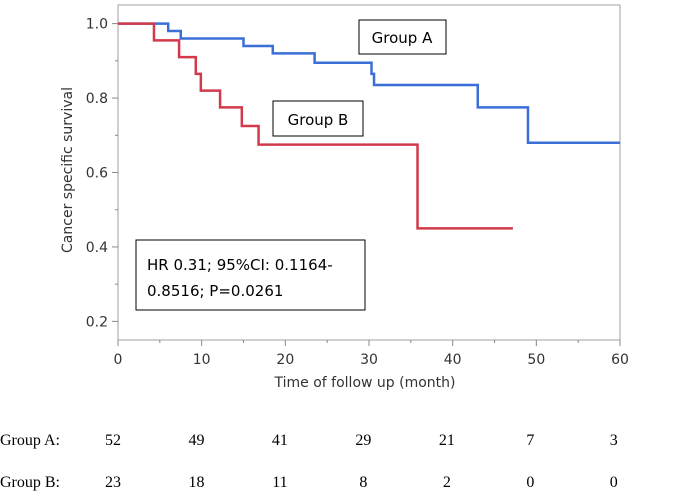  What do you see at coordinates (215, 291) in the screenshot?
I see `hr-annotation-line-2: 0.8516; P=0.0261` at bounding box center [215, 291].